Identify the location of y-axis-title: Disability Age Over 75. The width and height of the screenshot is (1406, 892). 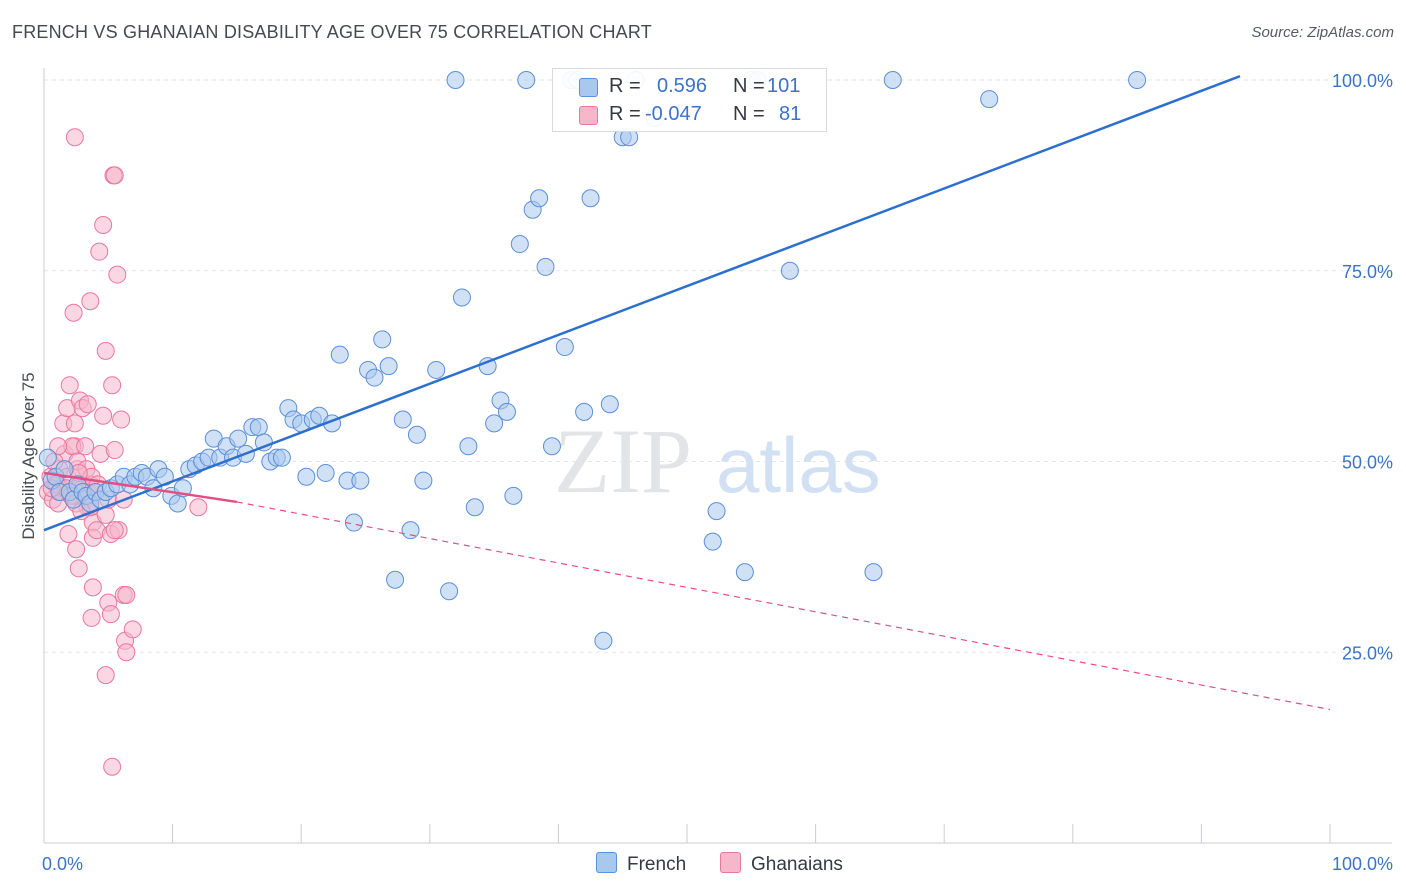
(28, 455).